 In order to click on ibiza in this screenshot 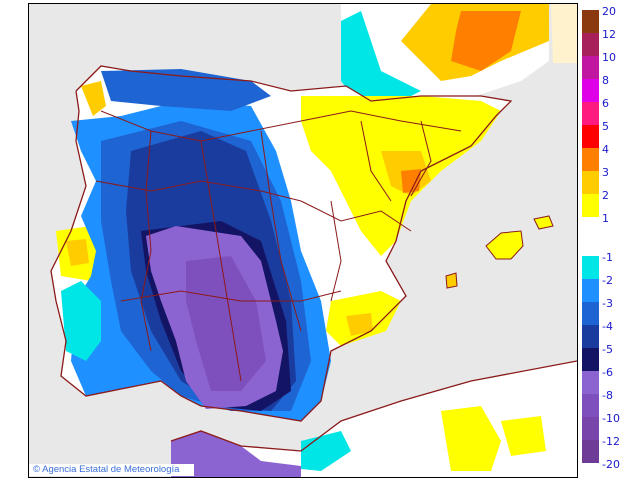, I will do `click(451, 280)`.